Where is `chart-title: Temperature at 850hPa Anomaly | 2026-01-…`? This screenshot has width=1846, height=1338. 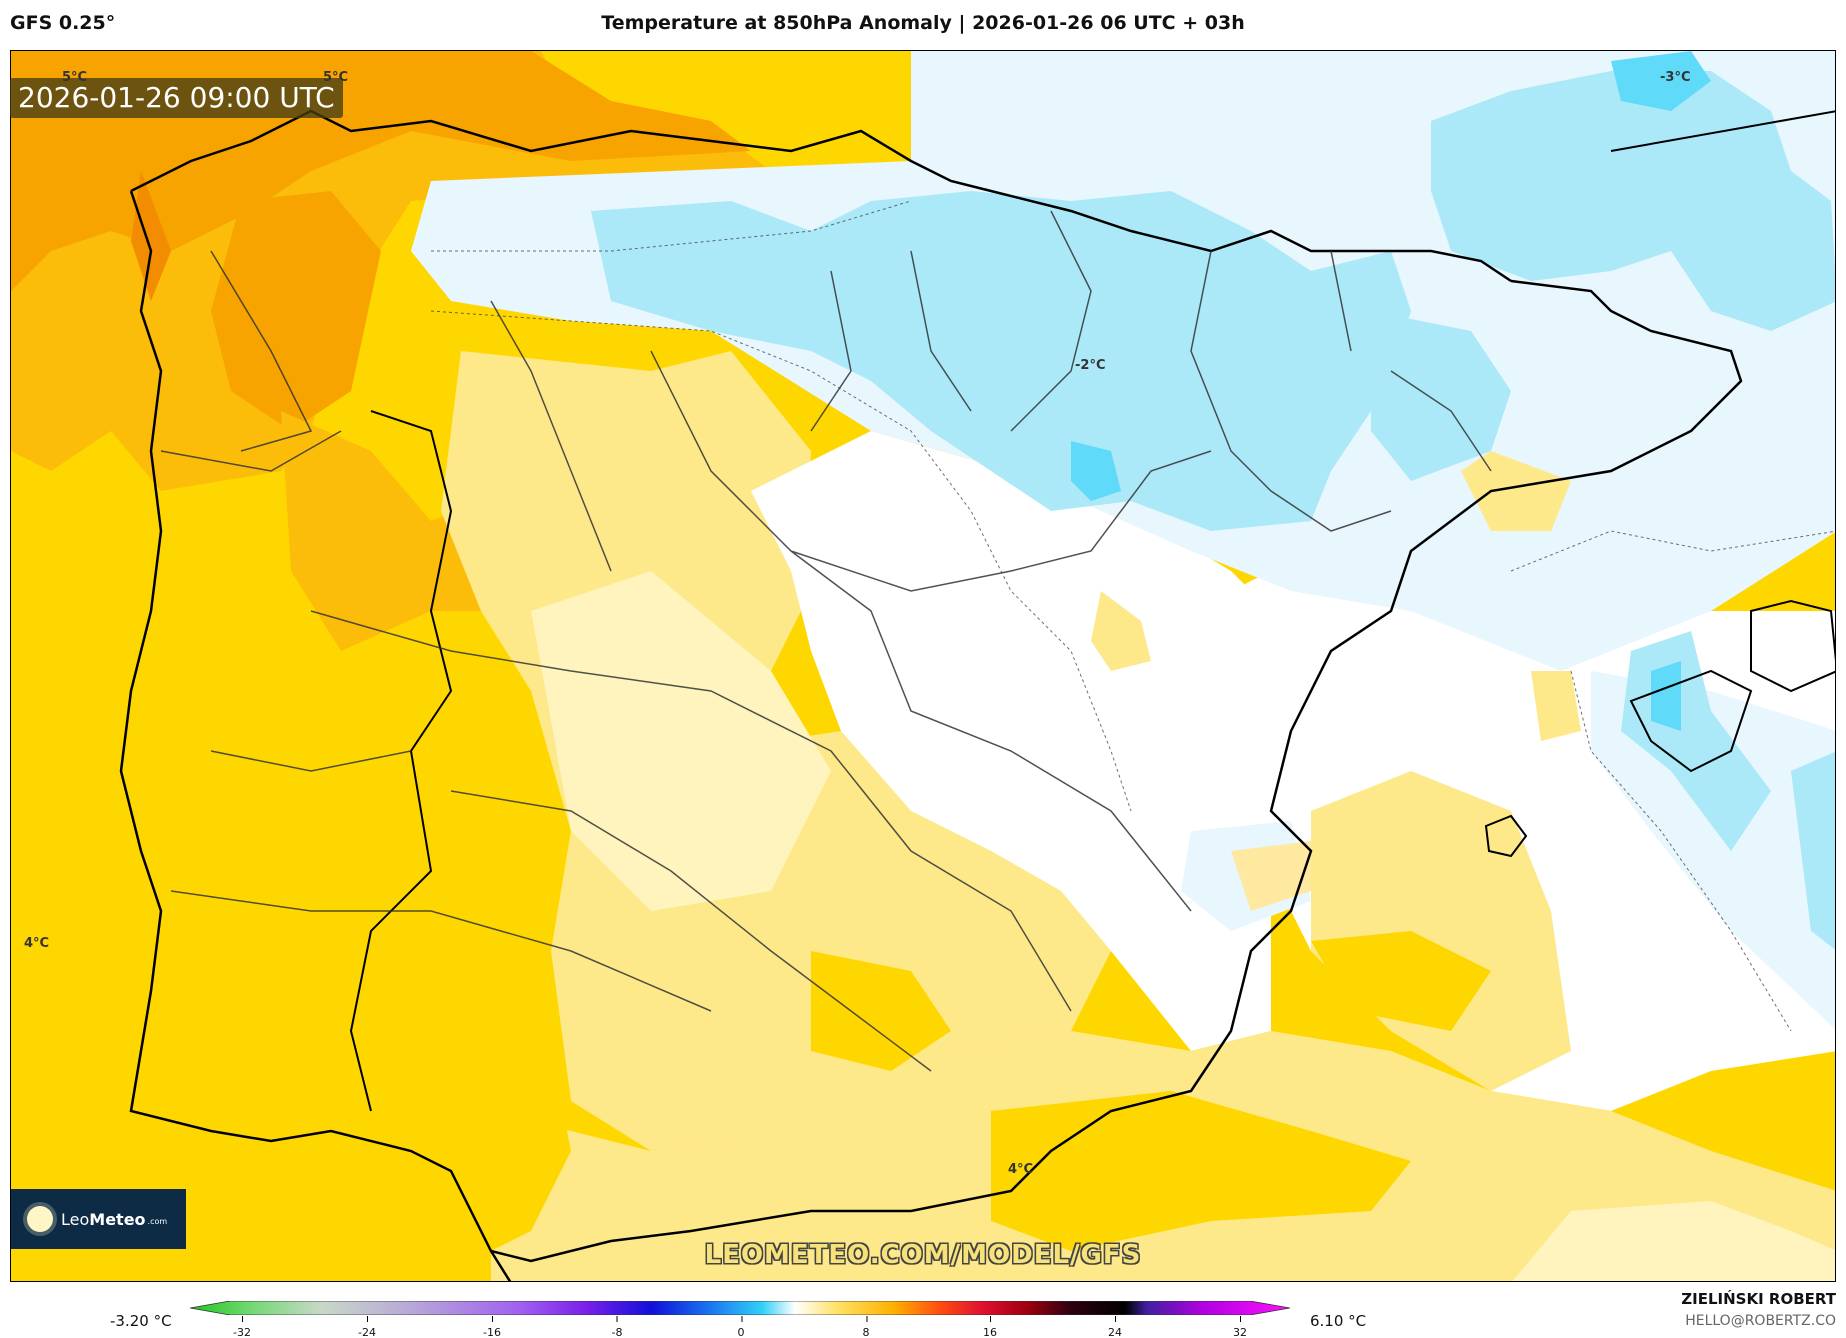 chart-title: Temperature at 850hPa Anomaly | 2026-01-… is located at coordinates (923, 23).